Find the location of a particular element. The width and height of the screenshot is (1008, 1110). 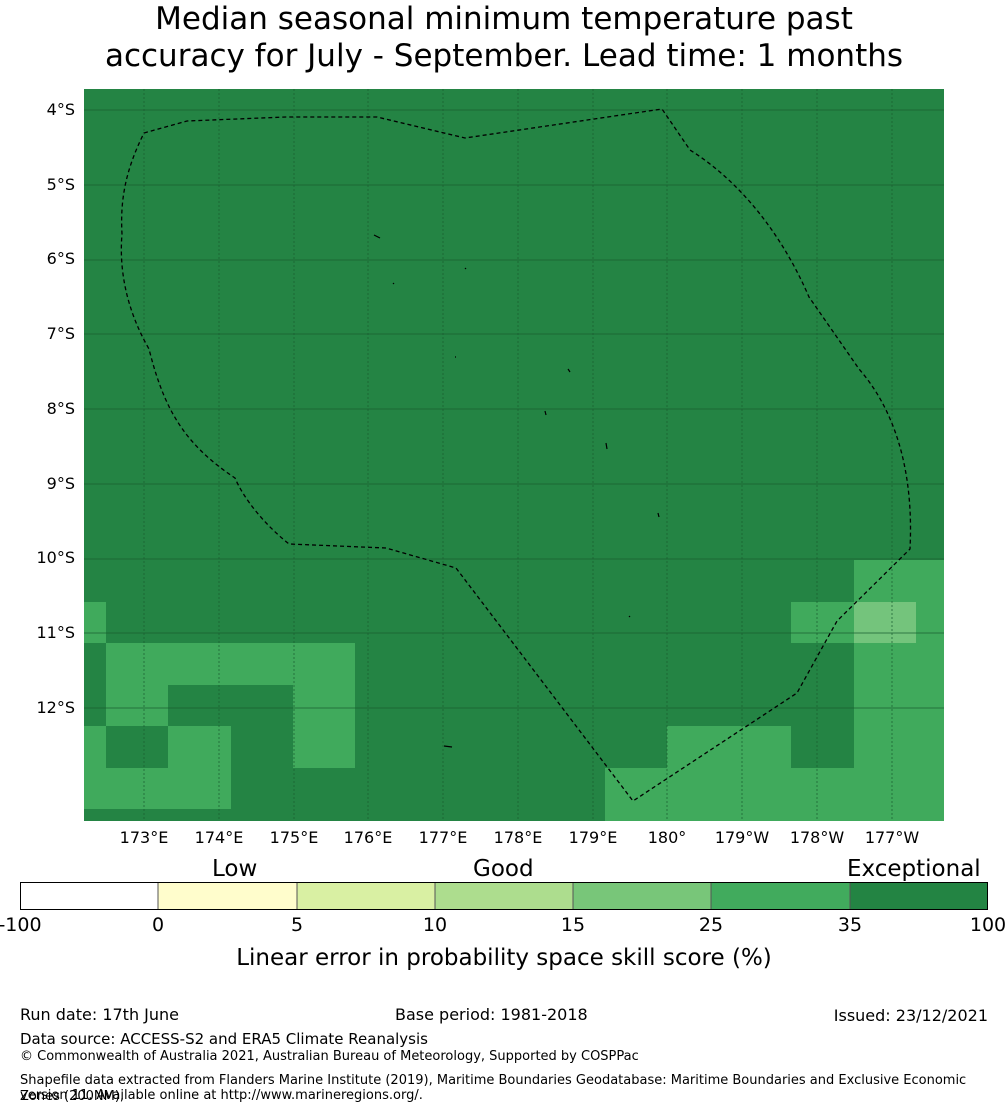

colorbar-tick: 10 is located at coordinates (435, 925).